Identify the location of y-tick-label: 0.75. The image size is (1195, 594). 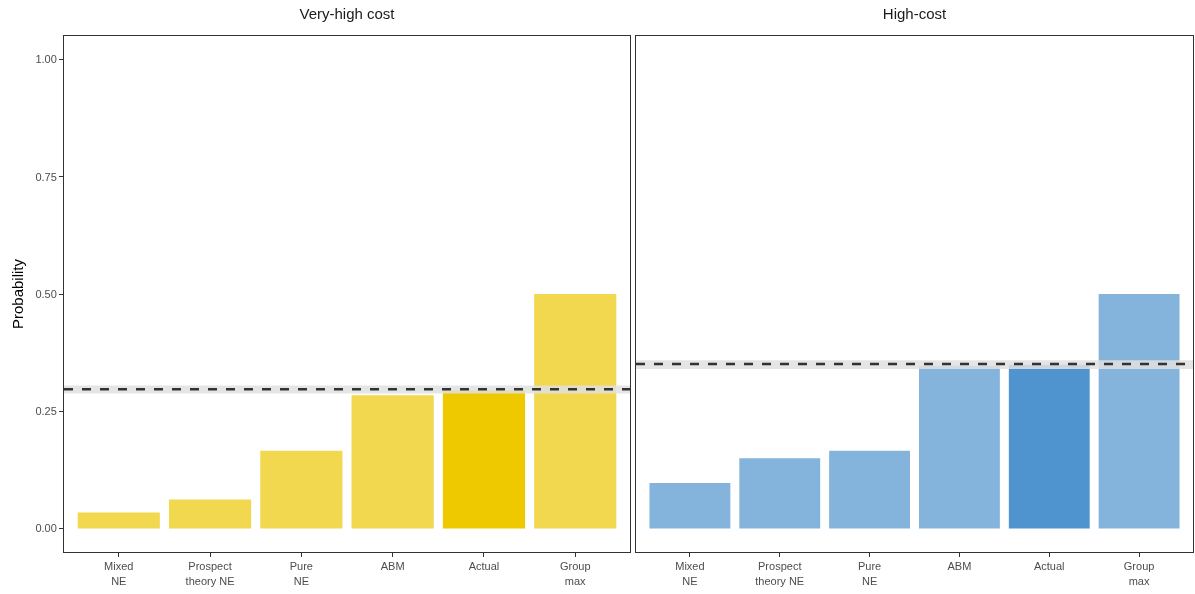
(46, 176).